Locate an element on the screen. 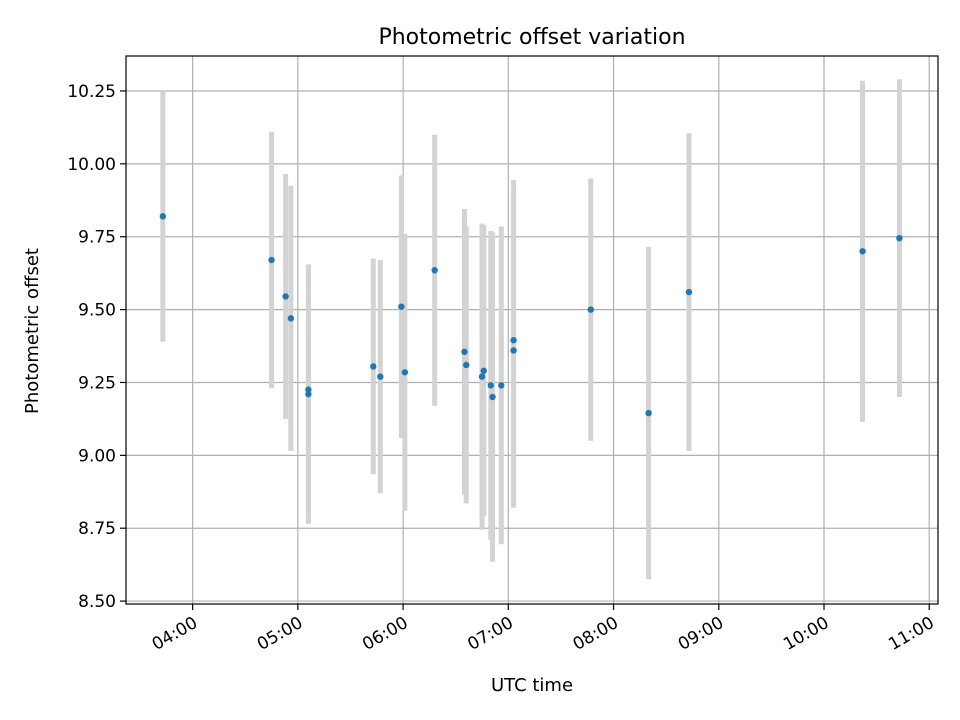  y-tick-label: 10.25 is located at coordinates (91, 92).